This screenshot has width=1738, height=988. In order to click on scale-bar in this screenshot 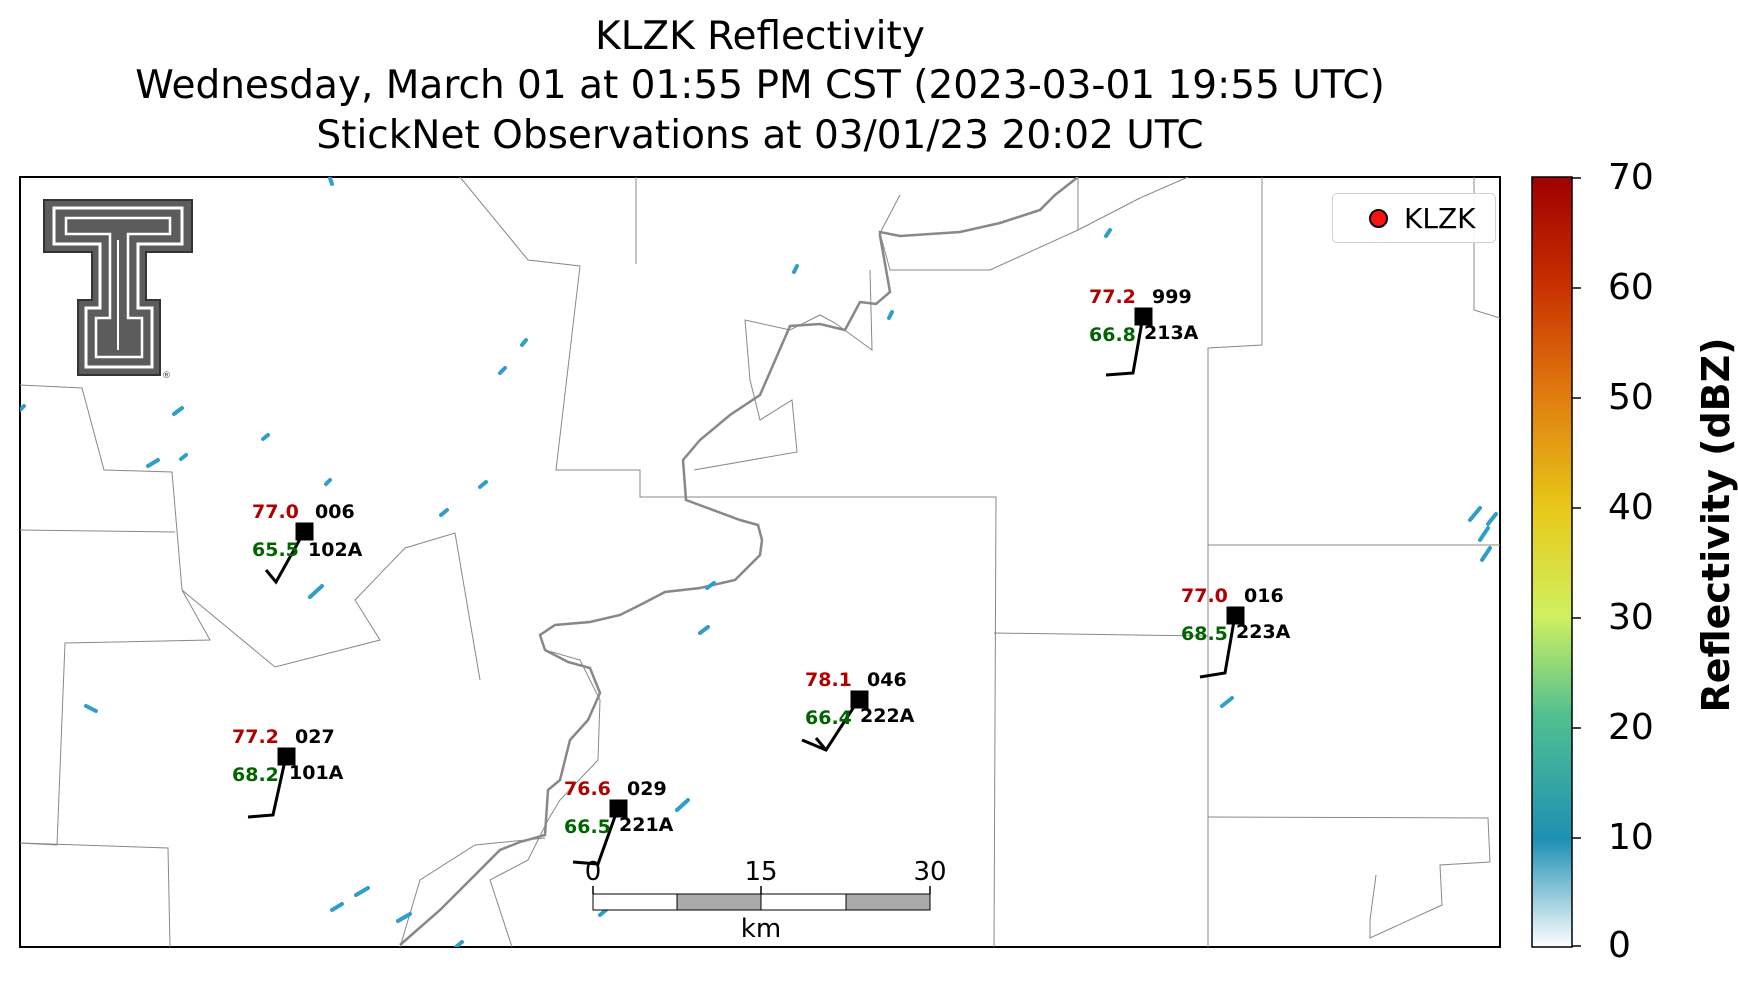, I will do `click(761, 898)`.